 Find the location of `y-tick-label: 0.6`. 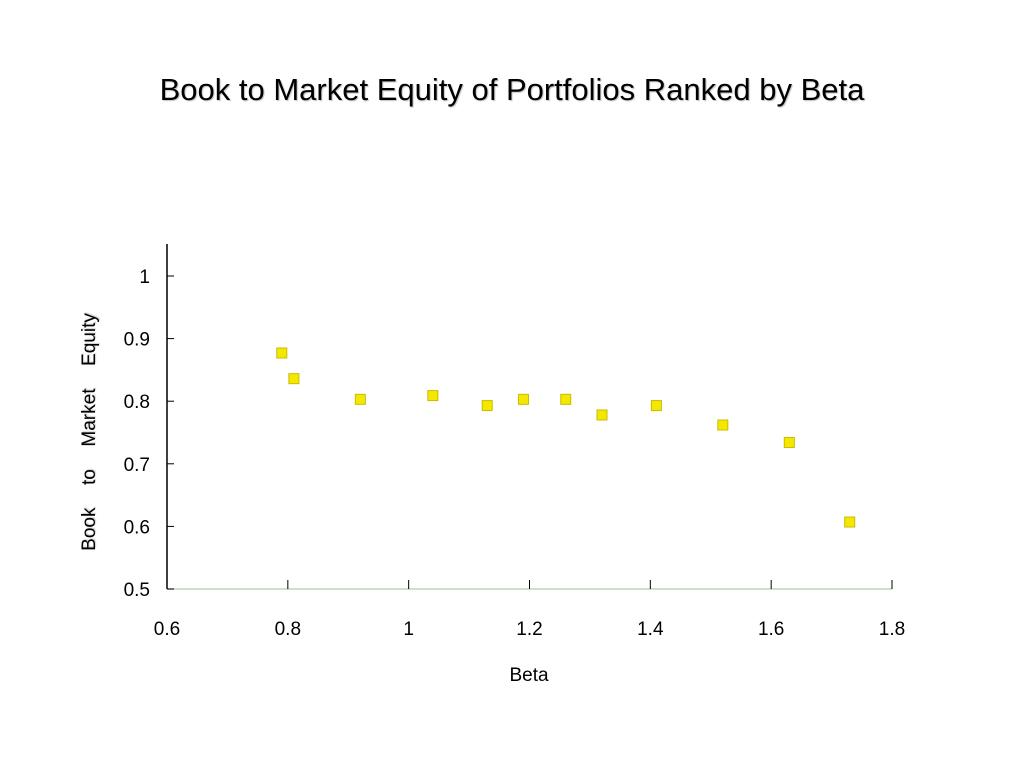

y-tick-label: 0.6 is located at coordinates (137, 527).